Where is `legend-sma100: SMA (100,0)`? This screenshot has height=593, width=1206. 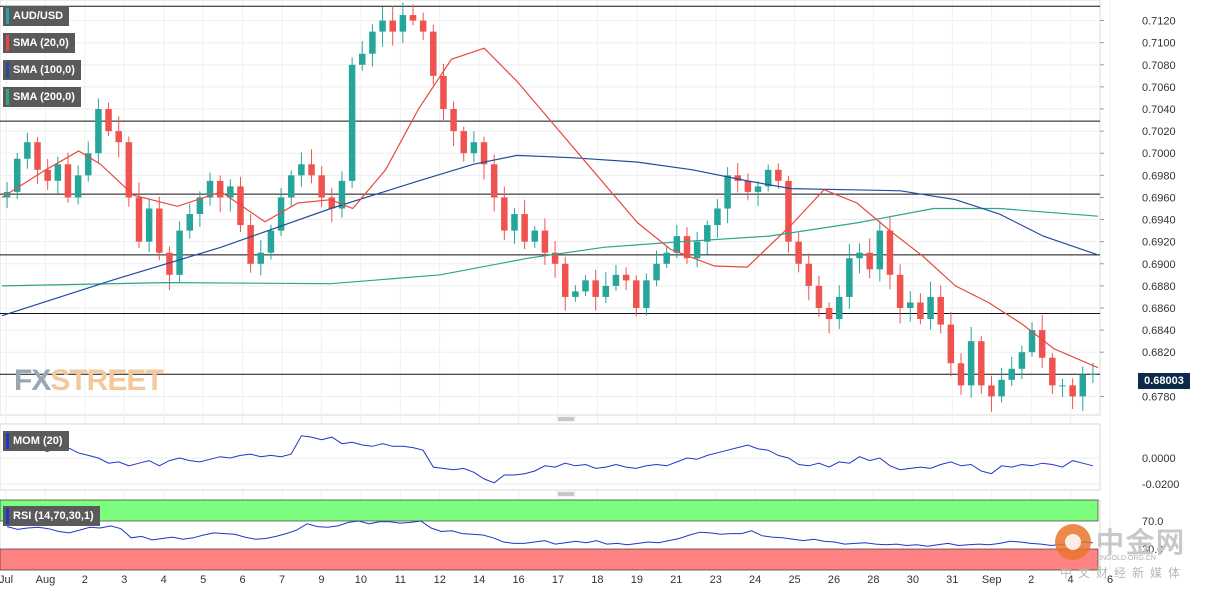
legend-sma100: SMA (100,0) is located at coordinates (42, 70).